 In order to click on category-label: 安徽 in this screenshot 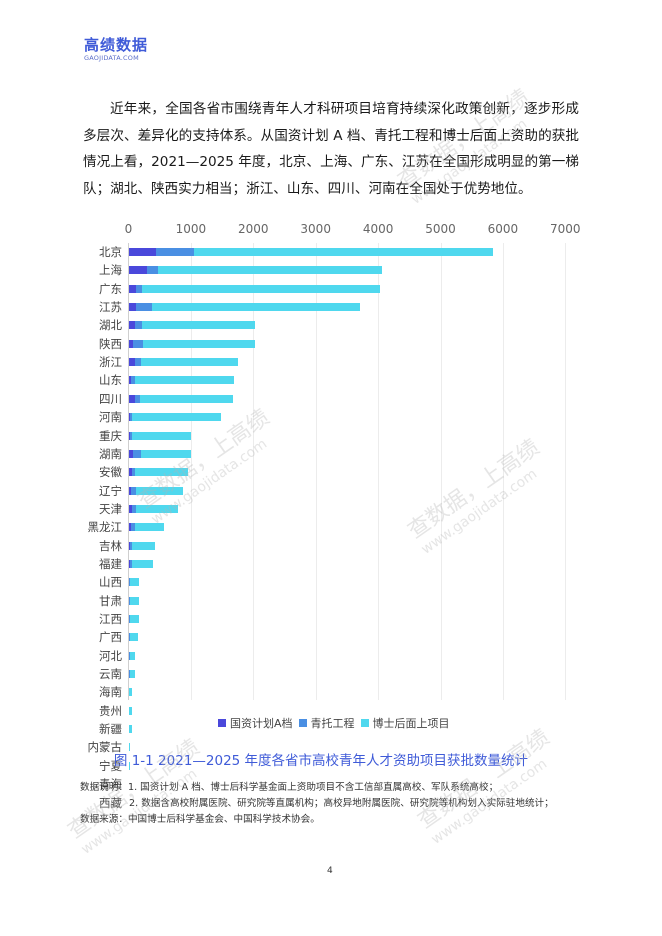, I will do `click(110, 472)`.